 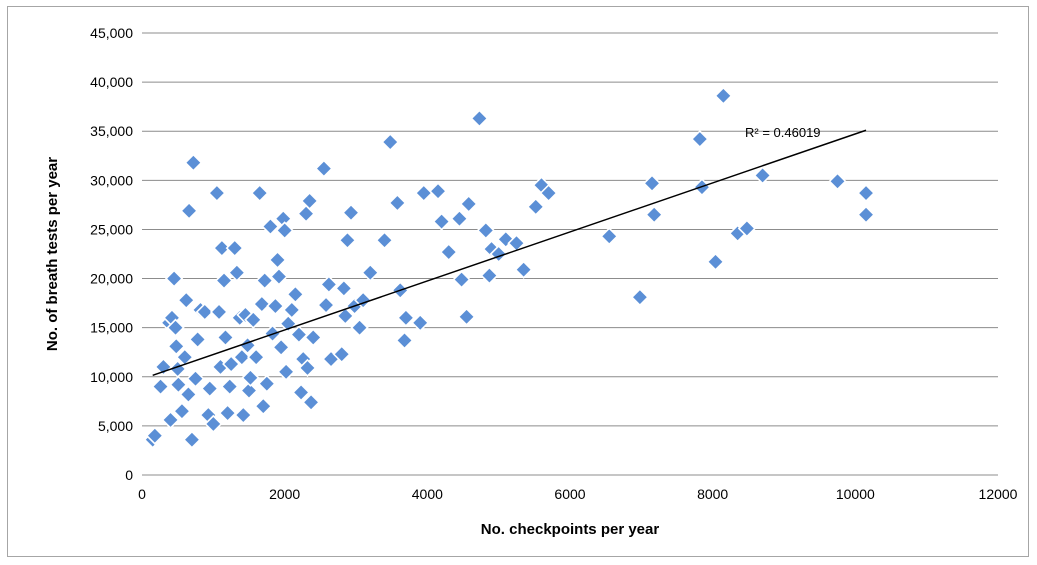 I want to click on y-tick-label: 45,000, so click(x=111, y=33).